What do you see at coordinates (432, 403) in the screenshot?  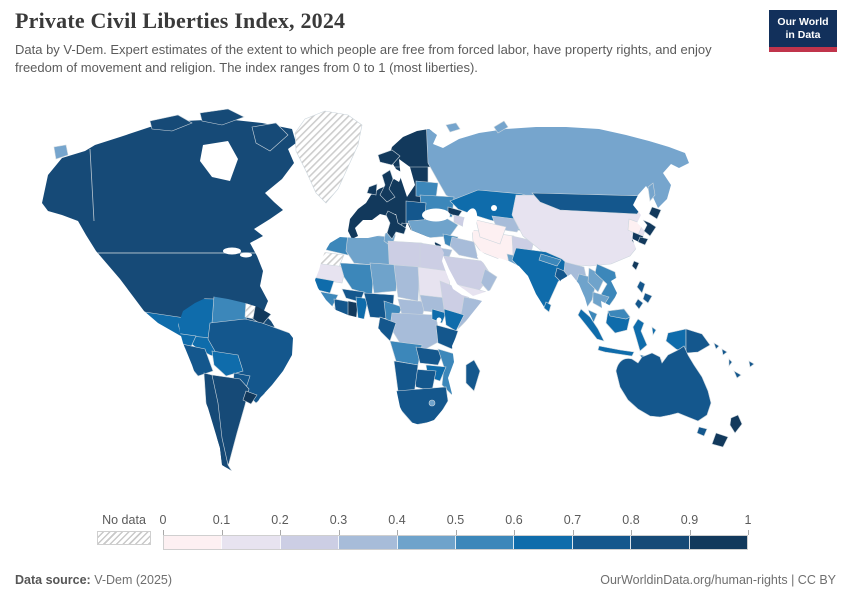 I see `region-lesotho` at bounding box center [432, 403].